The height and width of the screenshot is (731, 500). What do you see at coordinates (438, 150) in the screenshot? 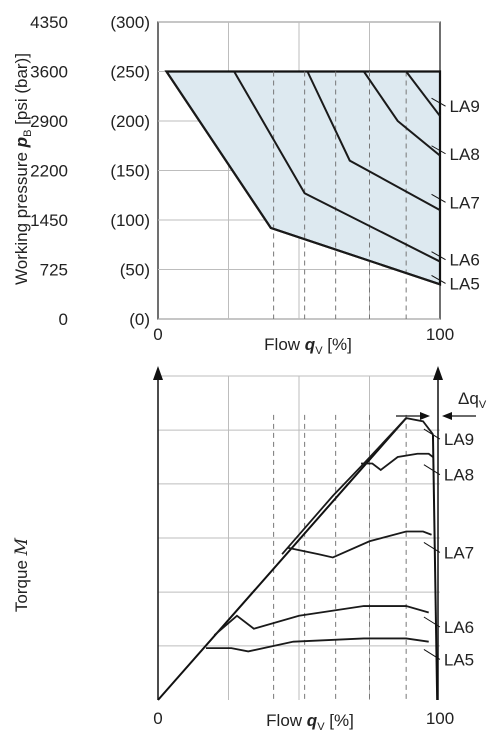
I see `top-leader-LA8` at bounding box center [438, 150].